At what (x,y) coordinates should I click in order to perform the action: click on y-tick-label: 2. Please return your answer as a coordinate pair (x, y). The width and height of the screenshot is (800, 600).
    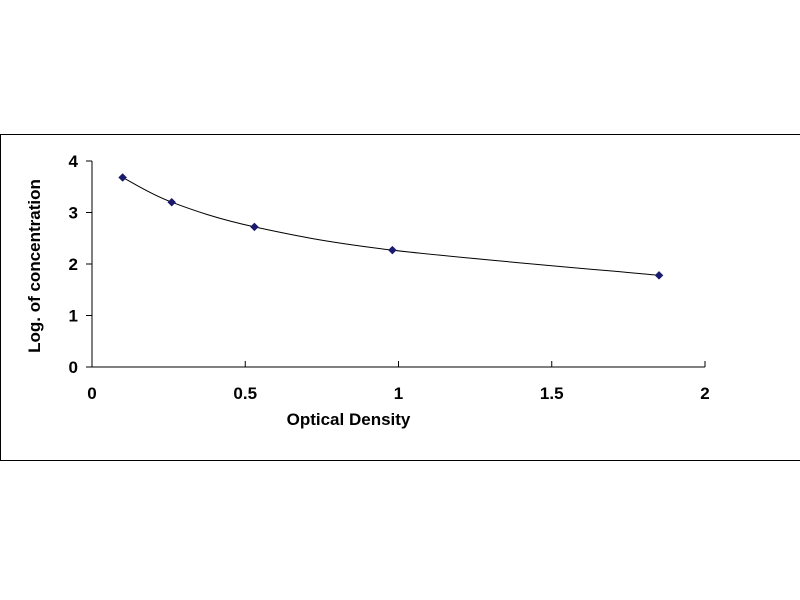
    Looking at the image, I should click on (73, 264).